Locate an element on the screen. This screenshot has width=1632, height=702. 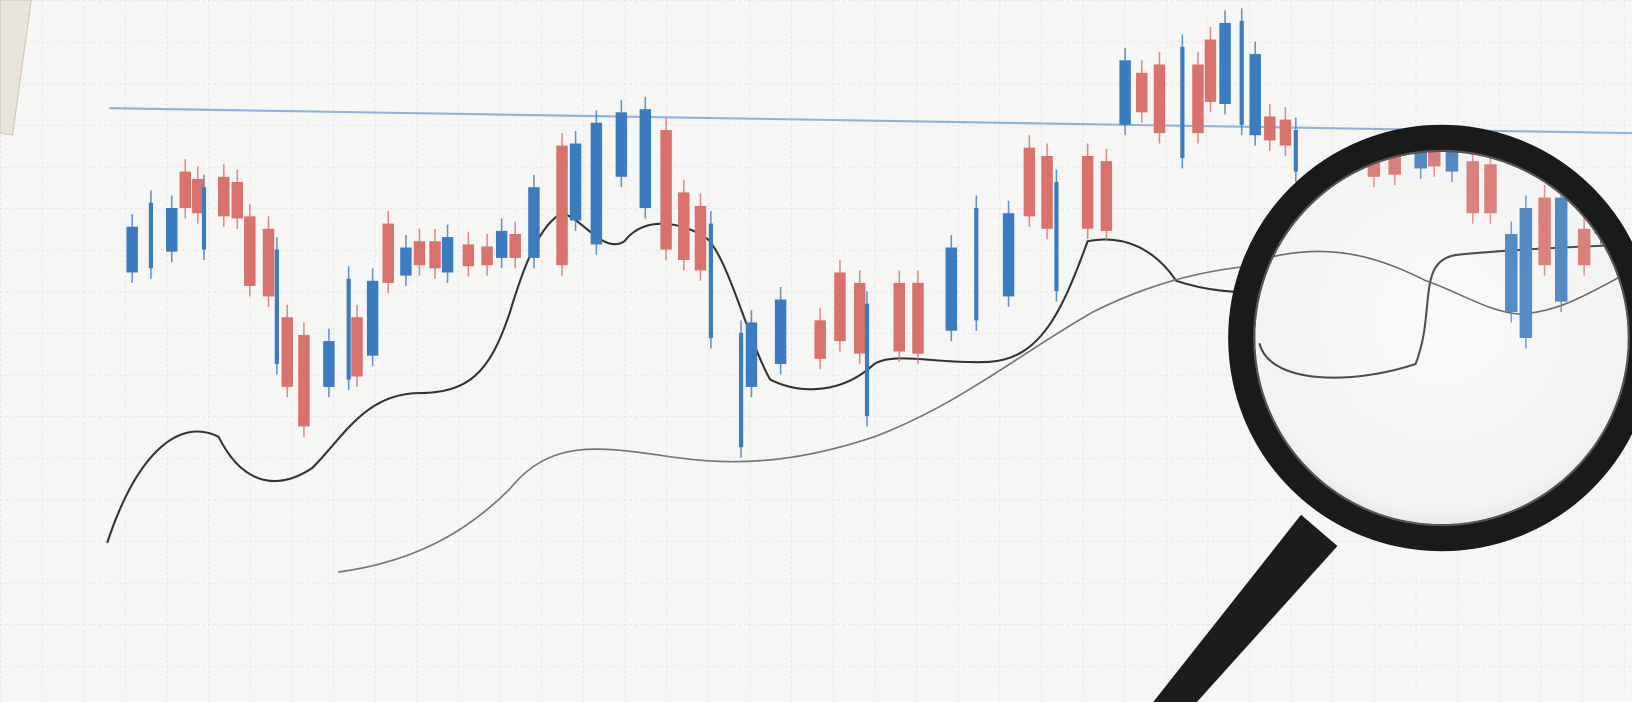
lens-handle is located at coordinates (1245, 608).